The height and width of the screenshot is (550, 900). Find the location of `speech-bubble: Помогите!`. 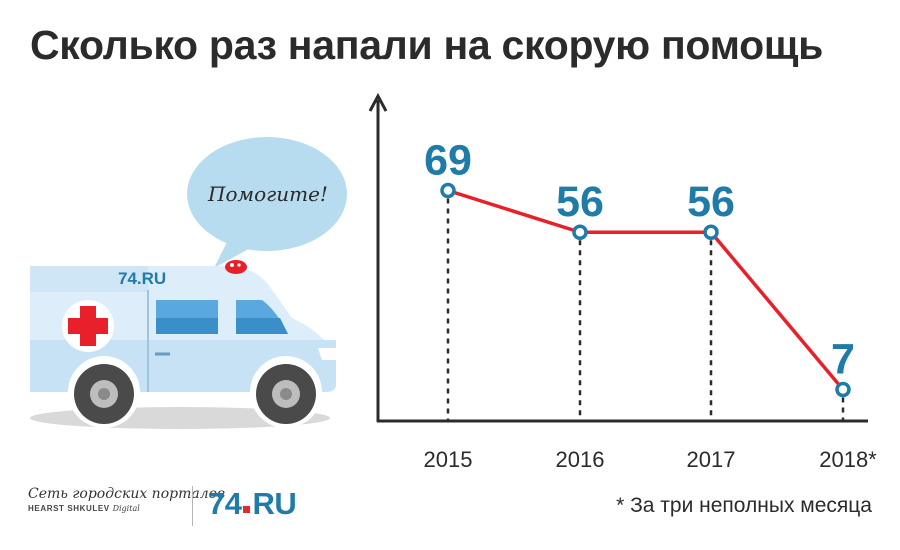

speech-bubble: Помогите! is located at coordinates (267, 202).